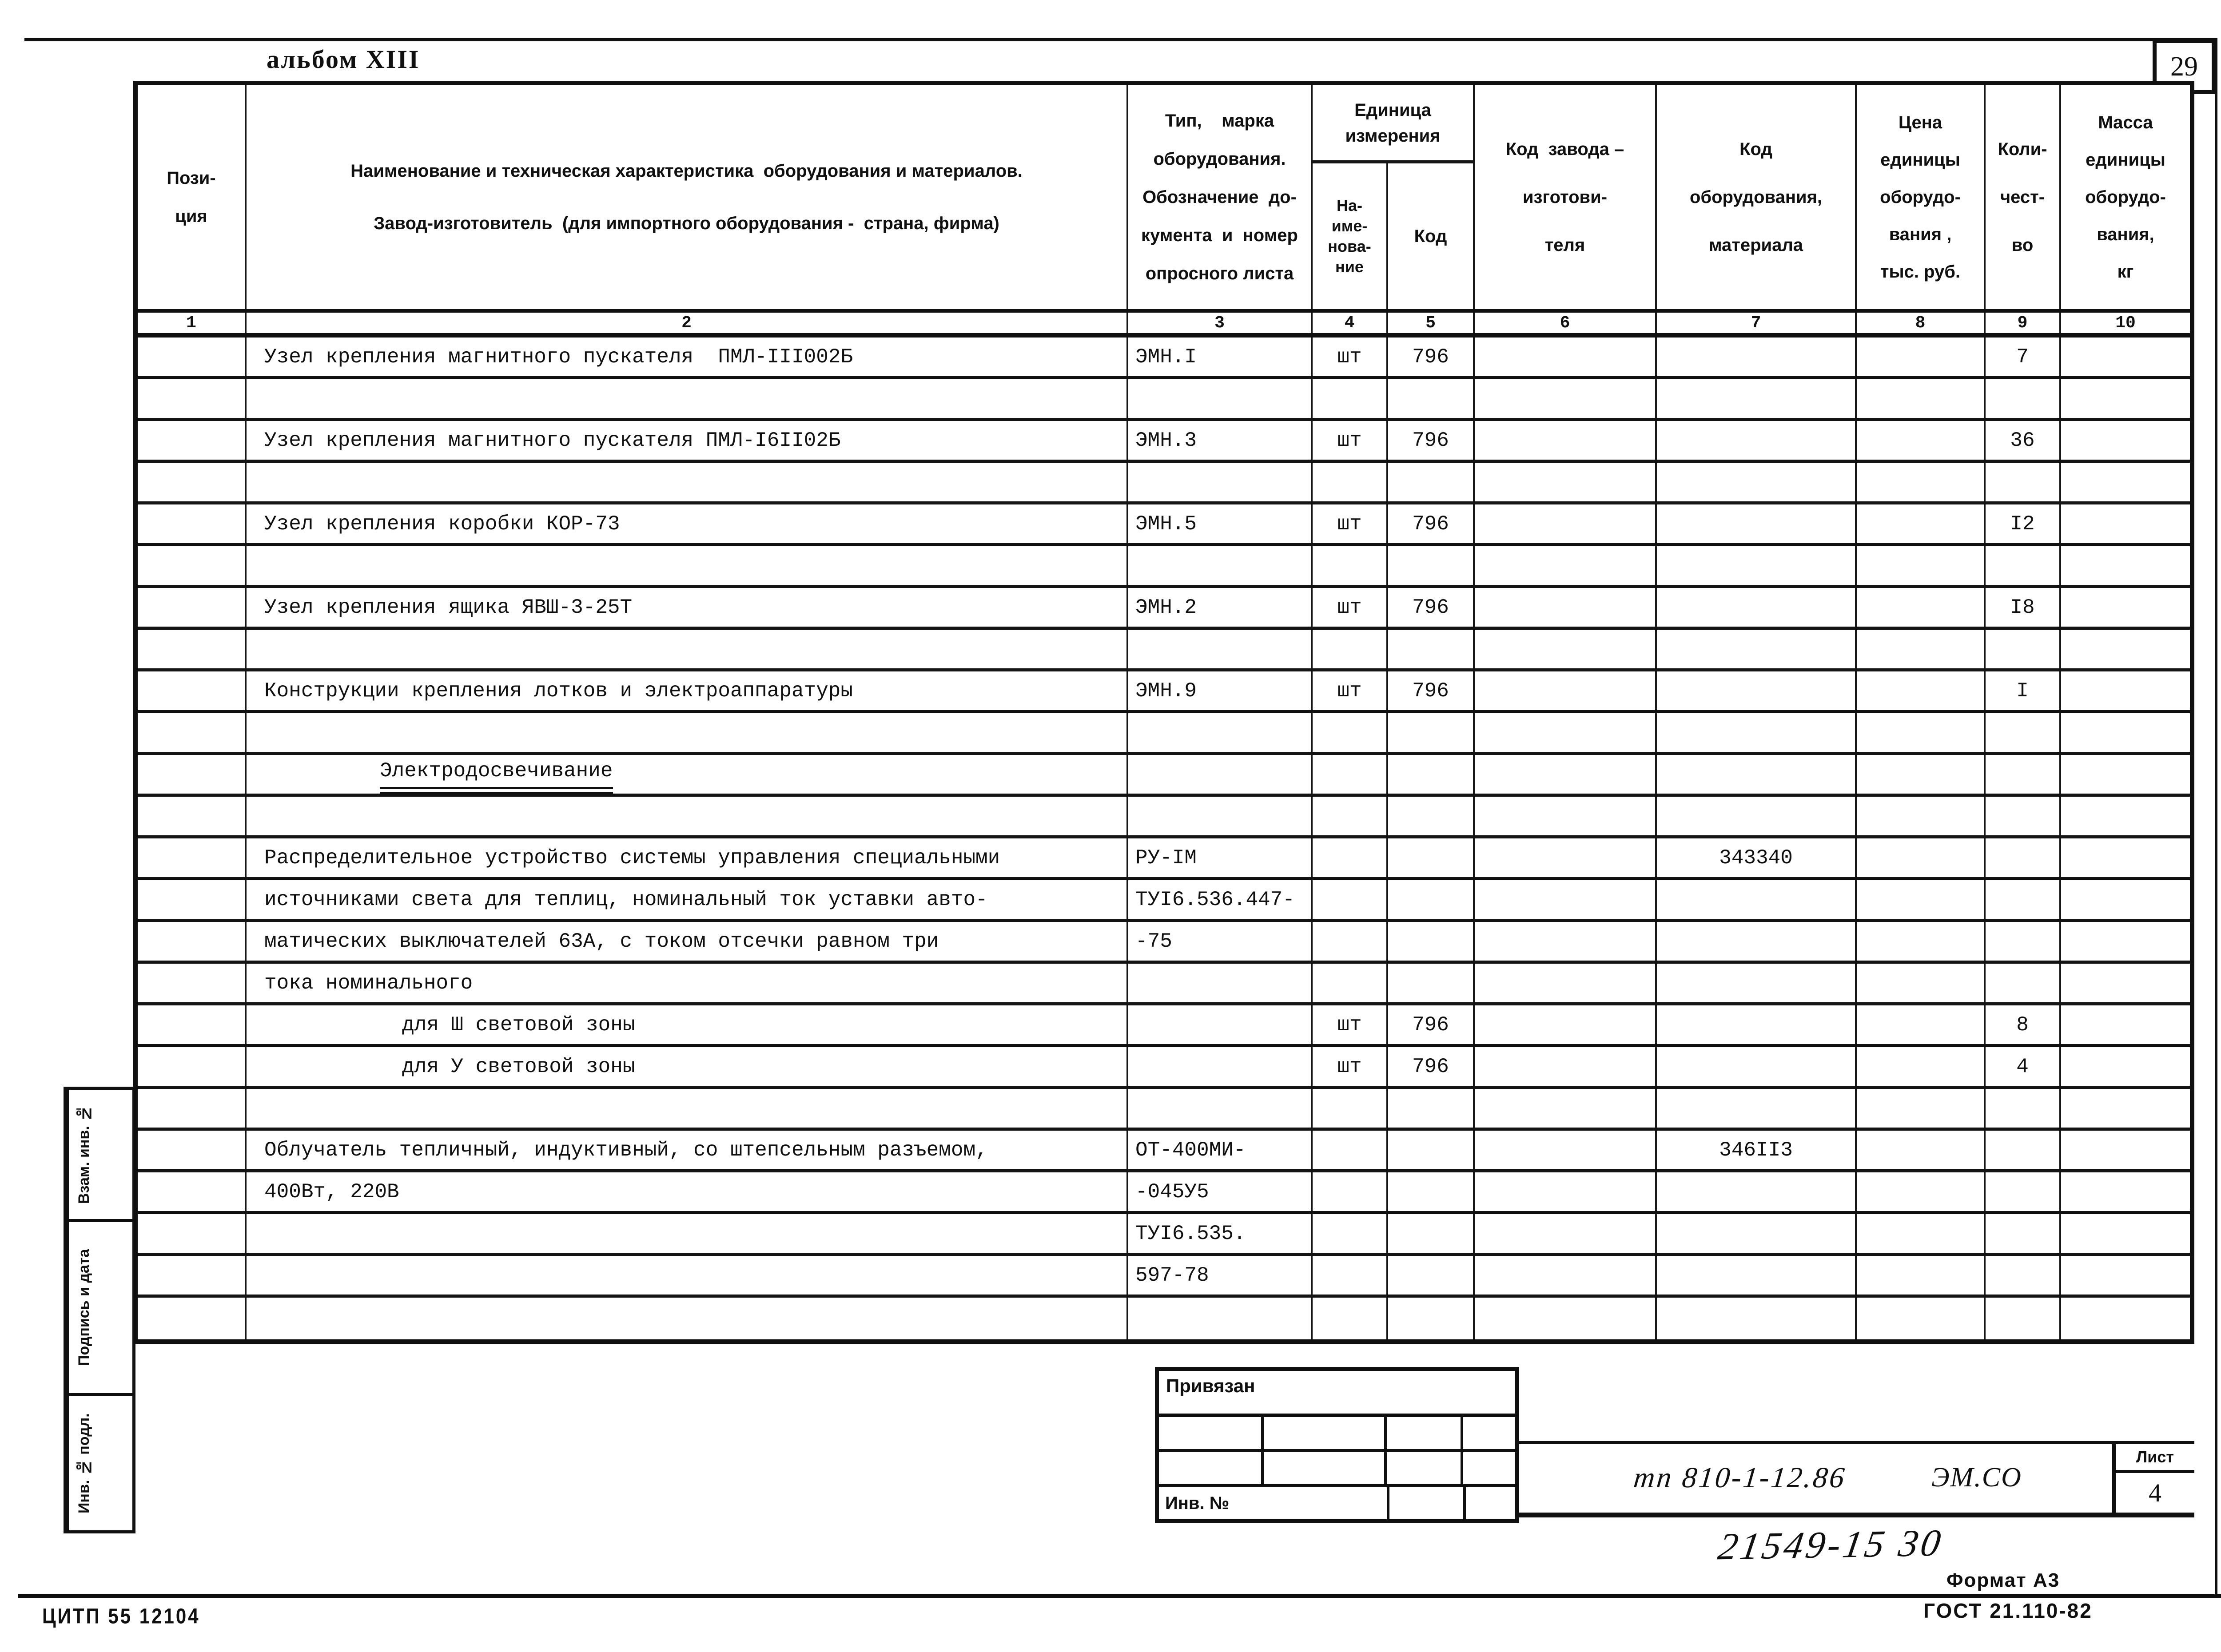 The width and height of the screenshot is (2221, 1652). What do you see at coordinates (1274, 1503) in the screenshot?
I see `inventory-label: Инв. №` at bounding box center [1274, 1503].